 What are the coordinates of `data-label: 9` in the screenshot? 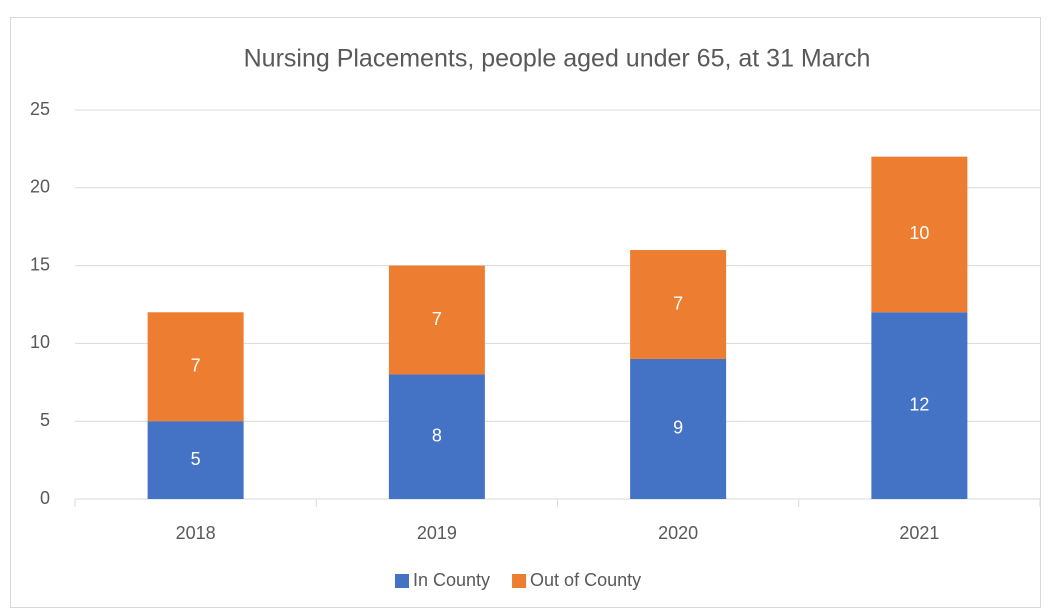 It's located at (678, 428).